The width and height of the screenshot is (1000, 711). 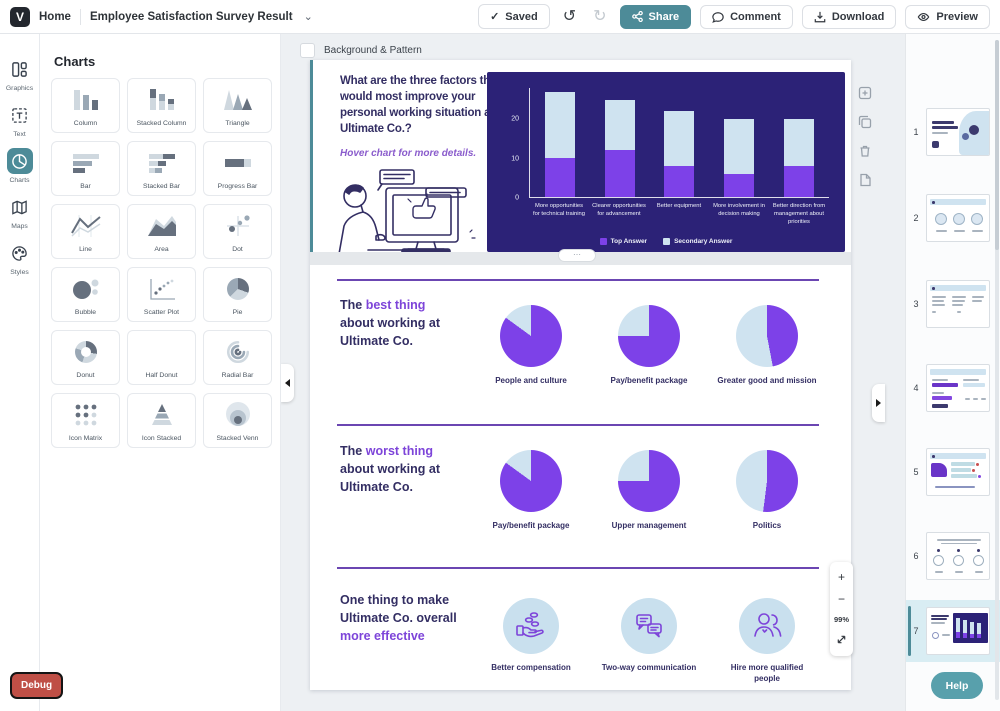 I want to click on pie-greater-good-mission, so click(x=767, y=336).